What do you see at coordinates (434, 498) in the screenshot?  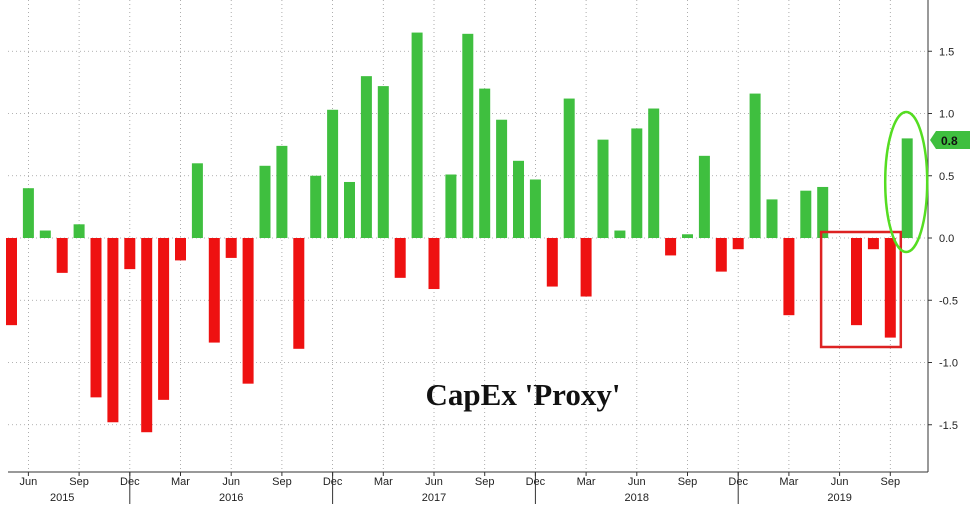 I see `x-year-label: 2017` at bounding box center [434, 498].